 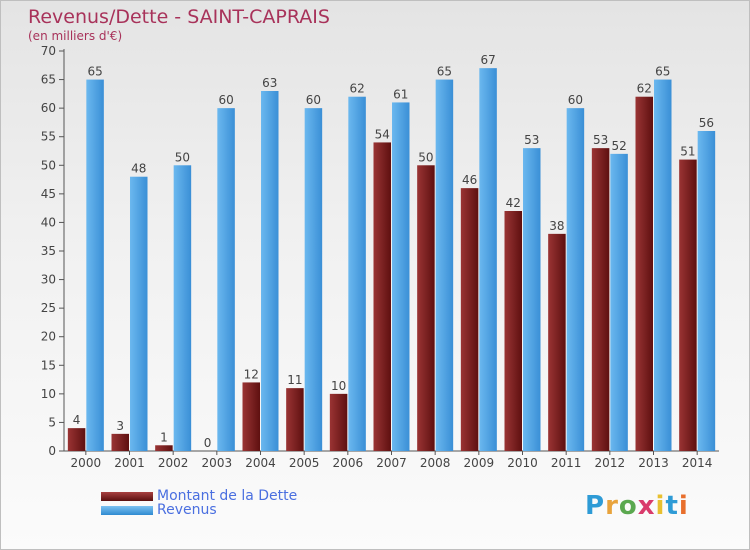 What do you see at coordinates (304, 463) in the screenshot?
I see `x-tick-label: 2005` at bounding box center [304, 463].